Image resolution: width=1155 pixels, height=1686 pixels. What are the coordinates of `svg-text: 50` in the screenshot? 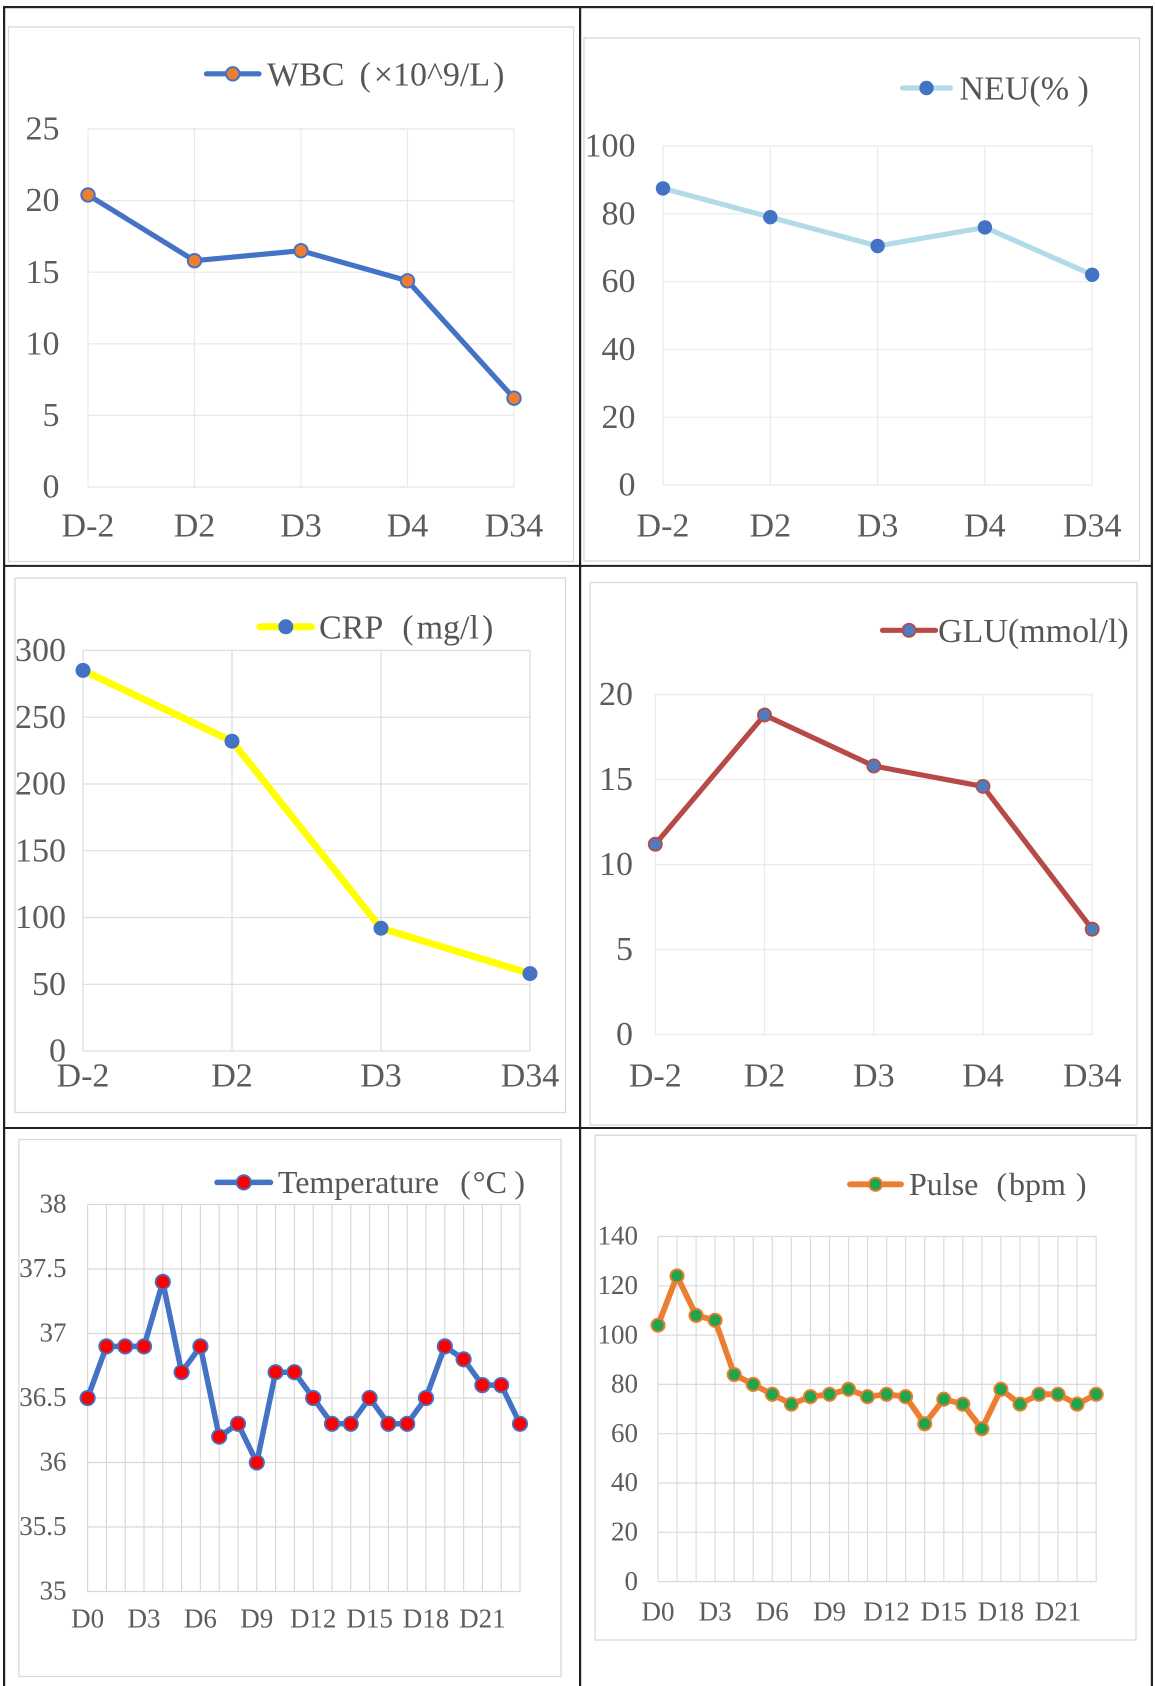 It's located at (49, 984).